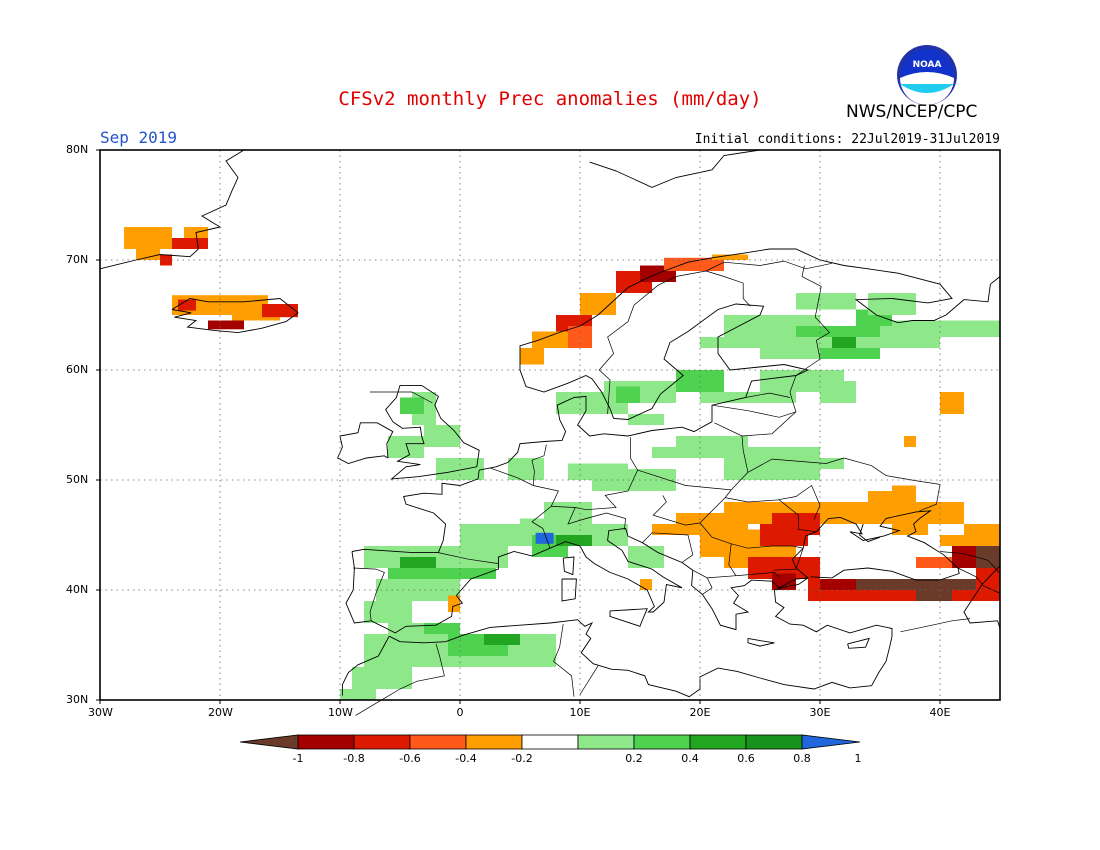 The width and height of the screenshot is (1100, 850). I want to click on lat-label: 60N, so click(77, 369).